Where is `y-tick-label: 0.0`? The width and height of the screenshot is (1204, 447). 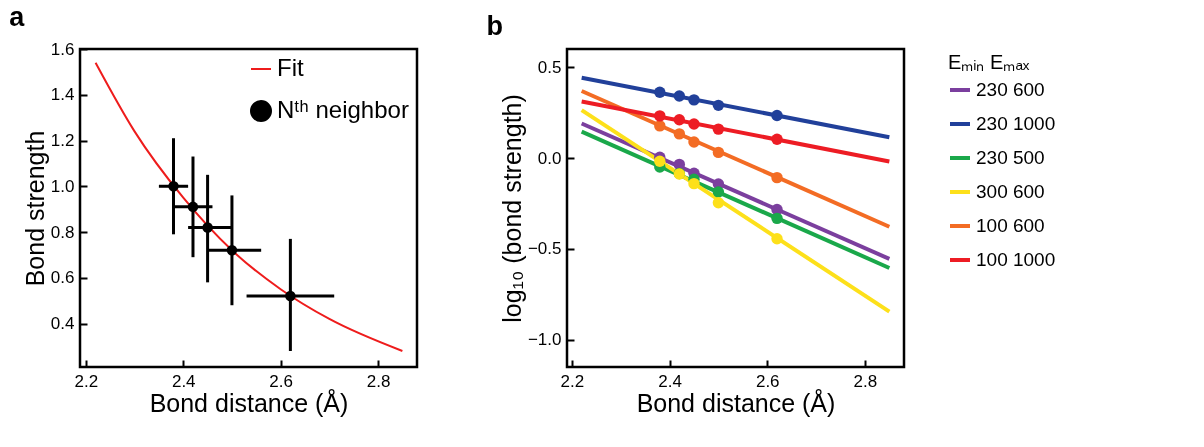 y-tick-label: 0.0 is located at coordinates (549, 158).